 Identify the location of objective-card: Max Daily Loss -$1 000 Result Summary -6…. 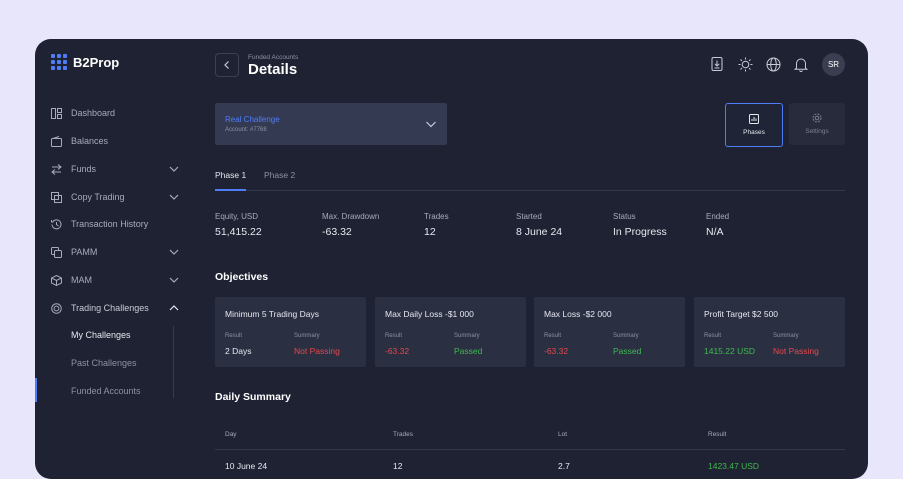
(450, 332).